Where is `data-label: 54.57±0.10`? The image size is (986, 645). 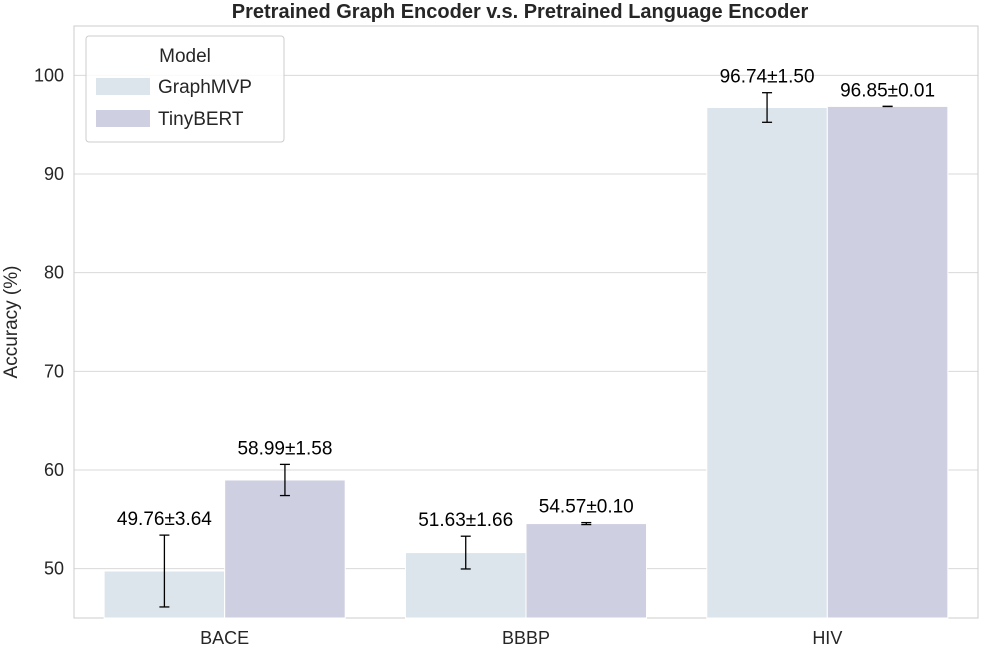 data-label: 54.57±0.10 is located at coordinates (586, 507).